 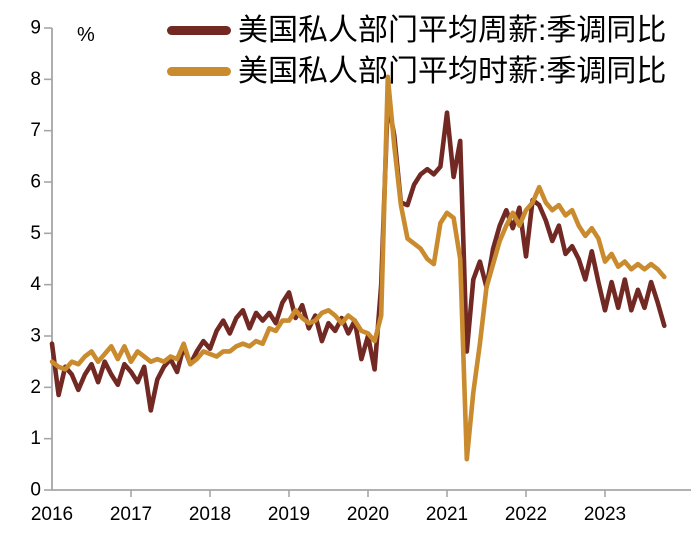 I want to click on y-axis-tick-label: 0, so click(x=35, y=490).